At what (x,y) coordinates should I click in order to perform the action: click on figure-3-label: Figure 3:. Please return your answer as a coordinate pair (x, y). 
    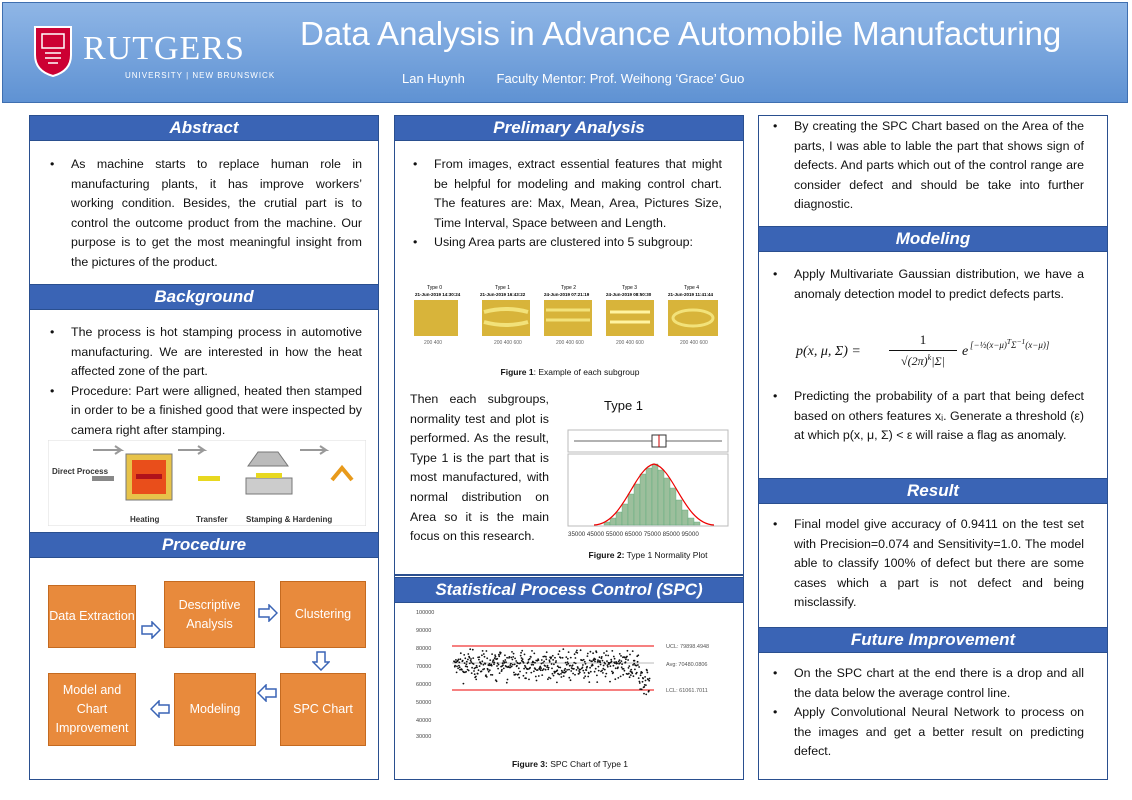
    Looking at the image, I should click on (529, 764).